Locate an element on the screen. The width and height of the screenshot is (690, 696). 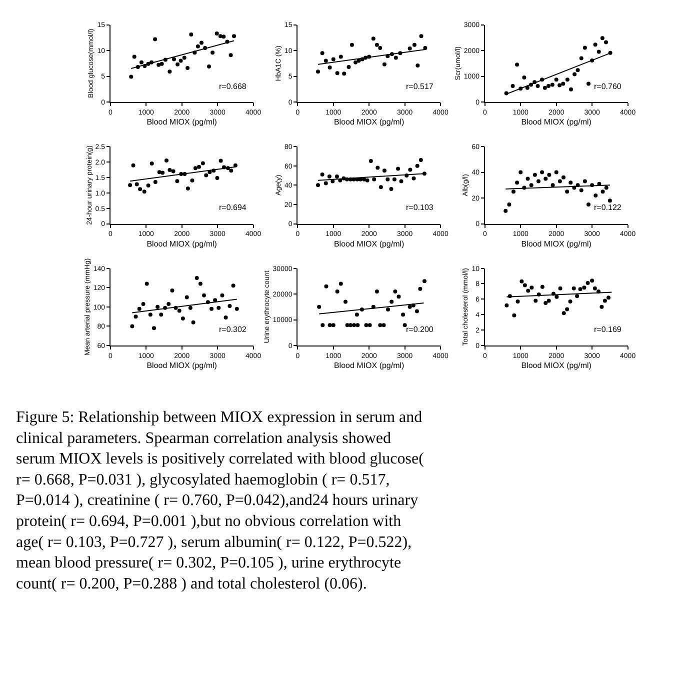
annotation: r=0.302 is located at coordinates (233, 329).